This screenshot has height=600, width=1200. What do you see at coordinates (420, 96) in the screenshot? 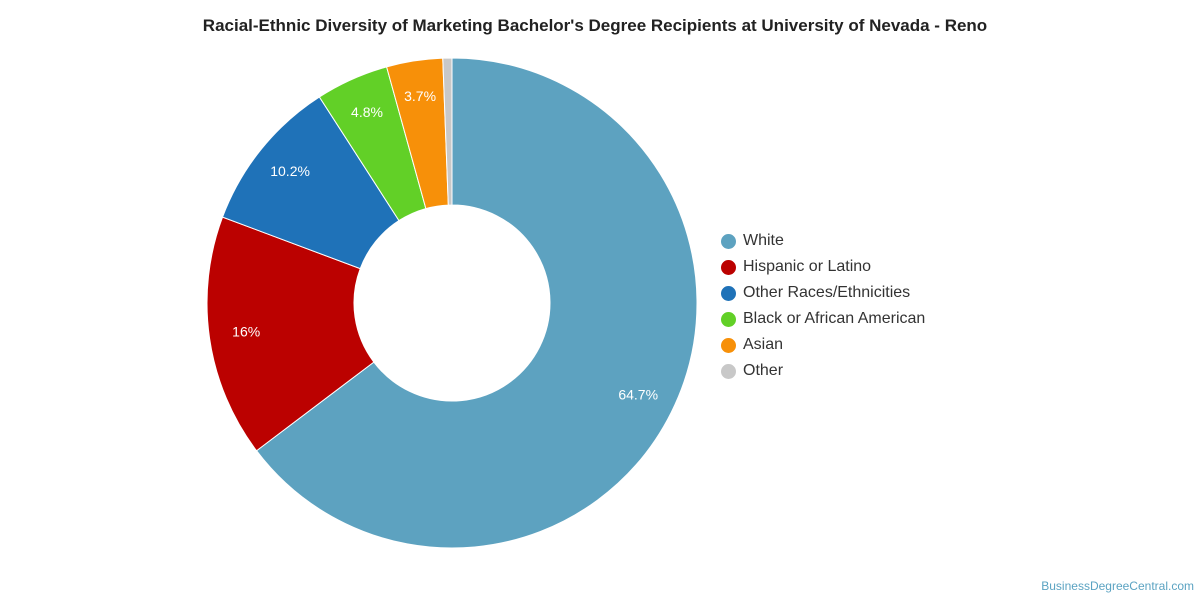
I see `slice-label-asian: 3.7%` at bounding box center [420, 96].